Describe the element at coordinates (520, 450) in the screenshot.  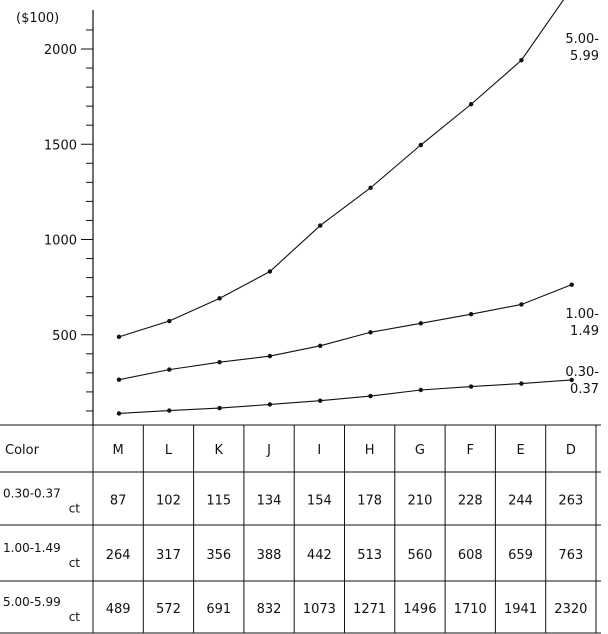
I see `x-tick-label: E` at that location.